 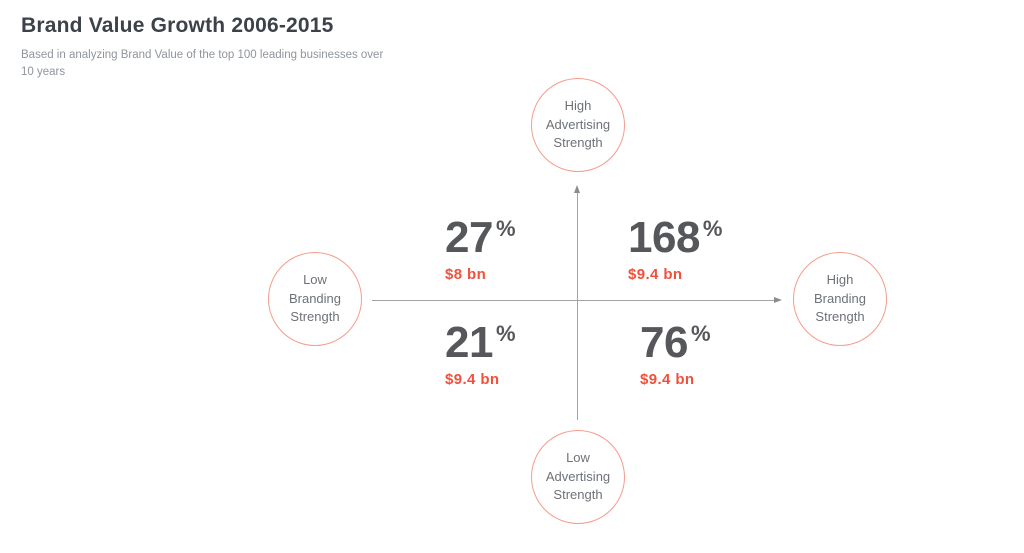 I want to click on quadrant-value-top-right: 168 % $9.4 bn, so click(x=675, y=250).